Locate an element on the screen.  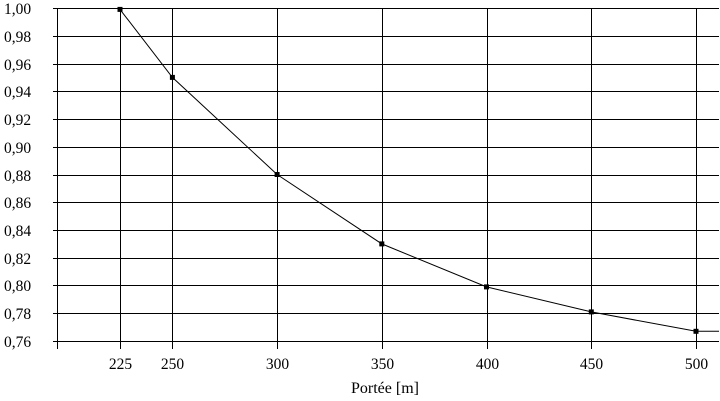
y-tick-label: 0,78 is located at coordinates (17, 314).